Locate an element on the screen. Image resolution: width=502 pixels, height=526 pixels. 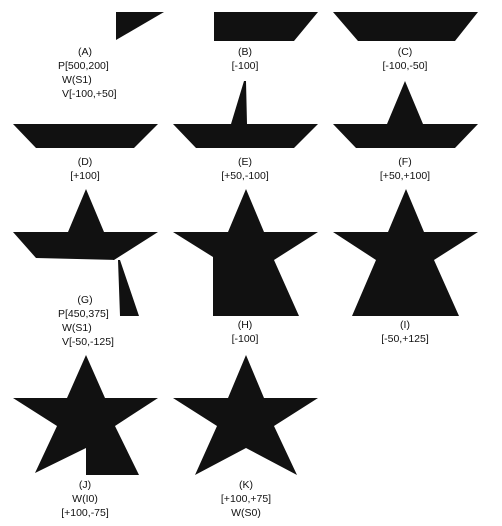
panel-f-shape is located at coordinates (405, 114).